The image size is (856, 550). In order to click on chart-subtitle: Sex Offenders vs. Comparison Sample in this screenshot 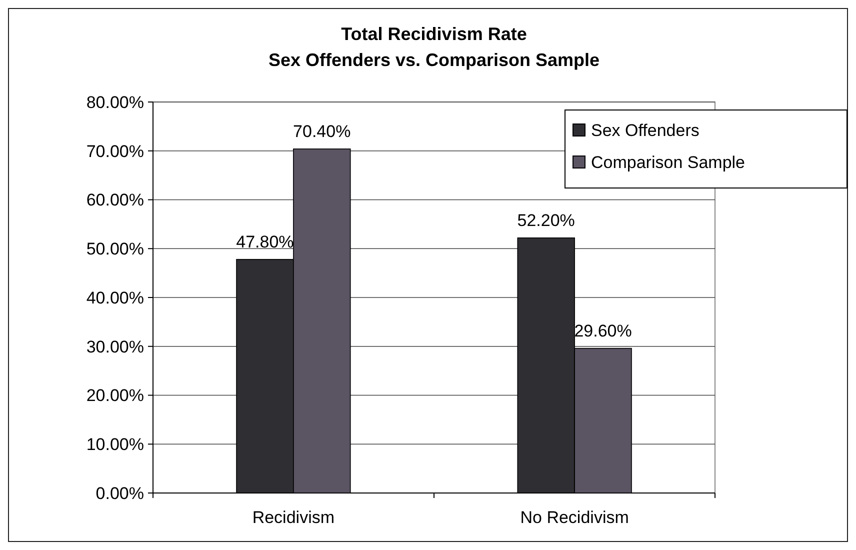, I will do `click(434, 60)`.